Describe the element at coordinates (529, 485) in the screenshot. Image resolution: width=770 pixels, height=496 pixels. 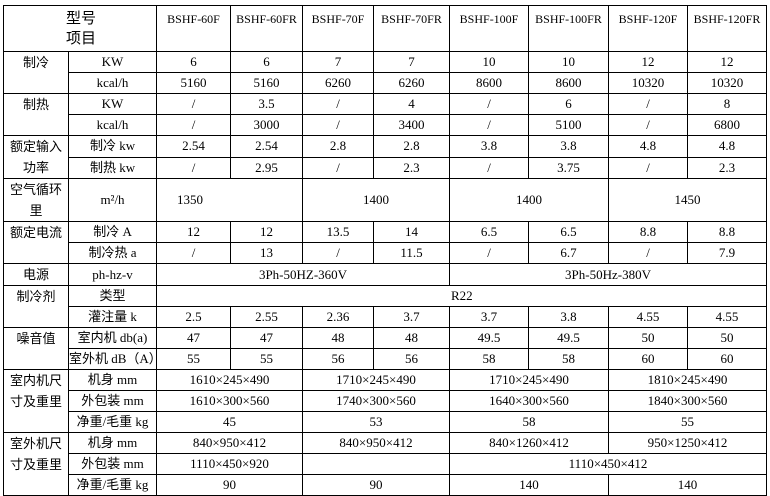
I see `value-cell: 140` at that location.